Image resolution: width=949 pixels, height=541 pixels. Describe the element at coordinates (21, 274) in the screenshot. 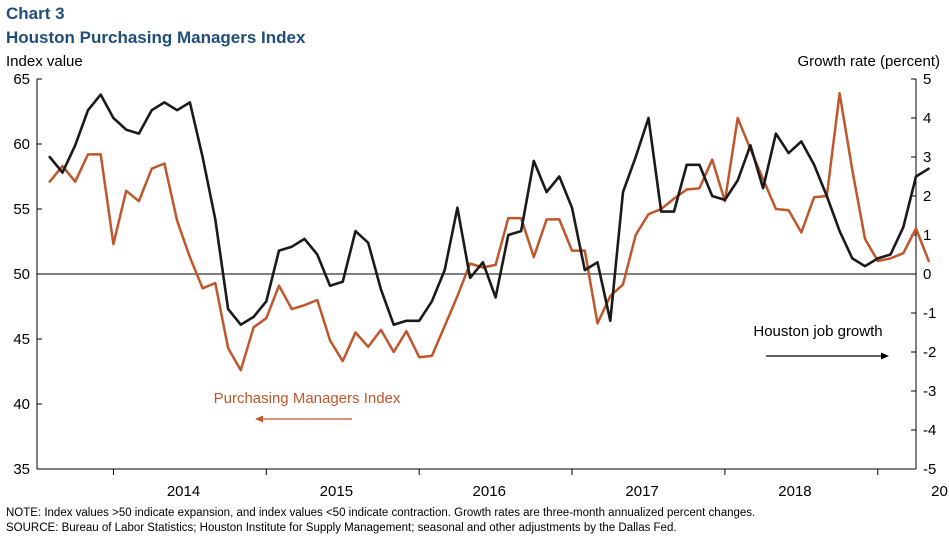

I see `left-tick-label: 50` at that location.